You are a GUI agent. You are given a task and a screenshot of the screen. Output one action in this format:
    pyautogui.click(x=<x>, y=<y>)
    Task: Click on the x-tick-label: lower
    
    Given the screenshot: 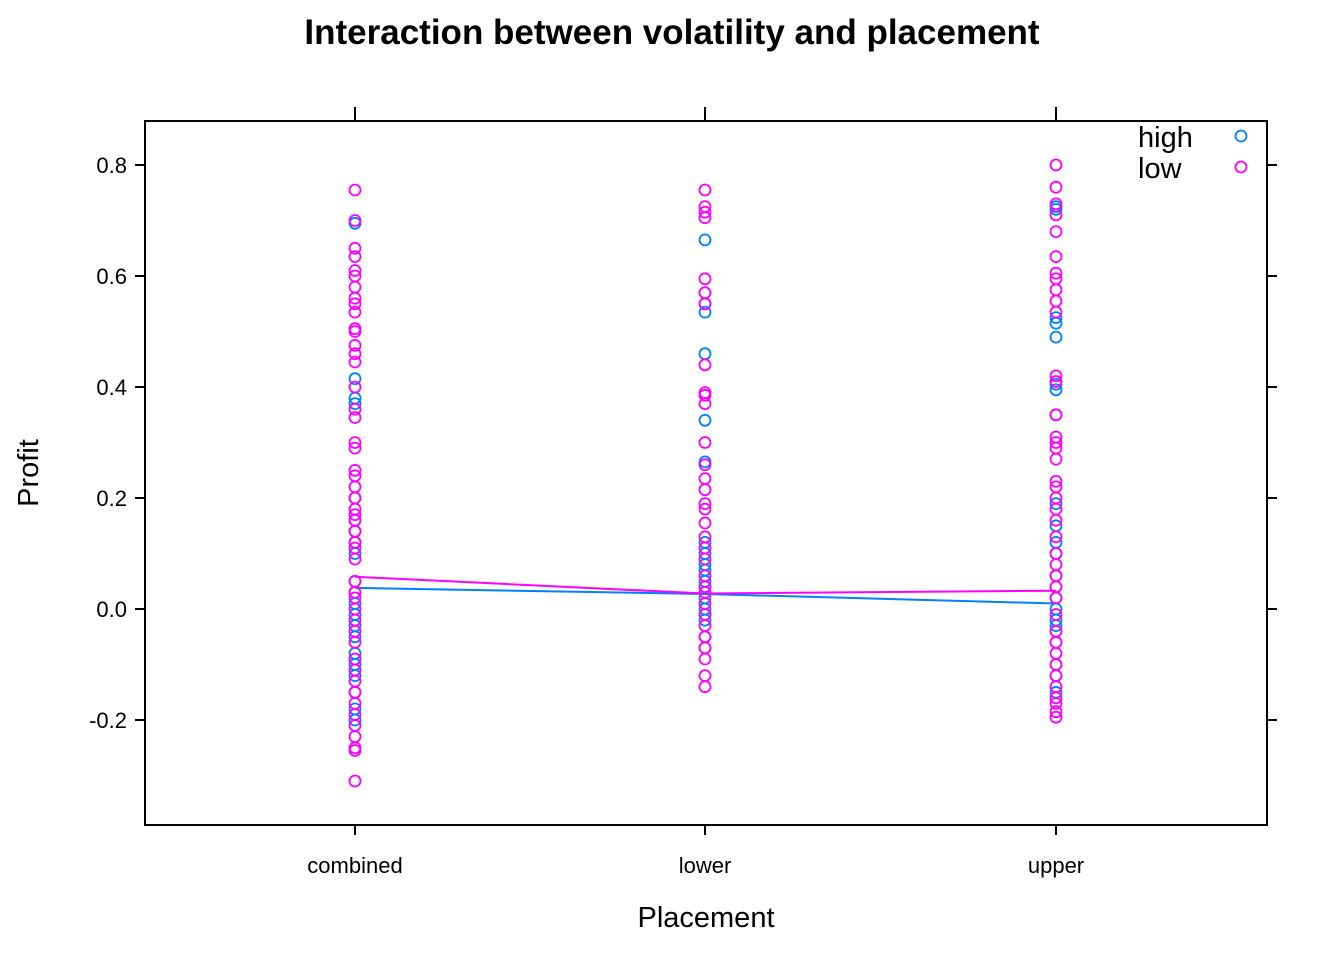 What is the action you would take?
    pyautogui.click(x=705, y=865)
    